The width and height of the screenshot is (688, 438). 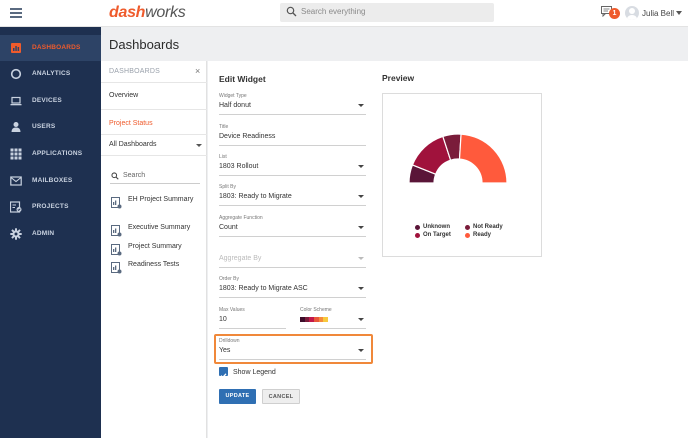 What do you see at coordinates (223, 319) in the screenshot?
I see `field-value: 10` at bounding box center [223, 319].